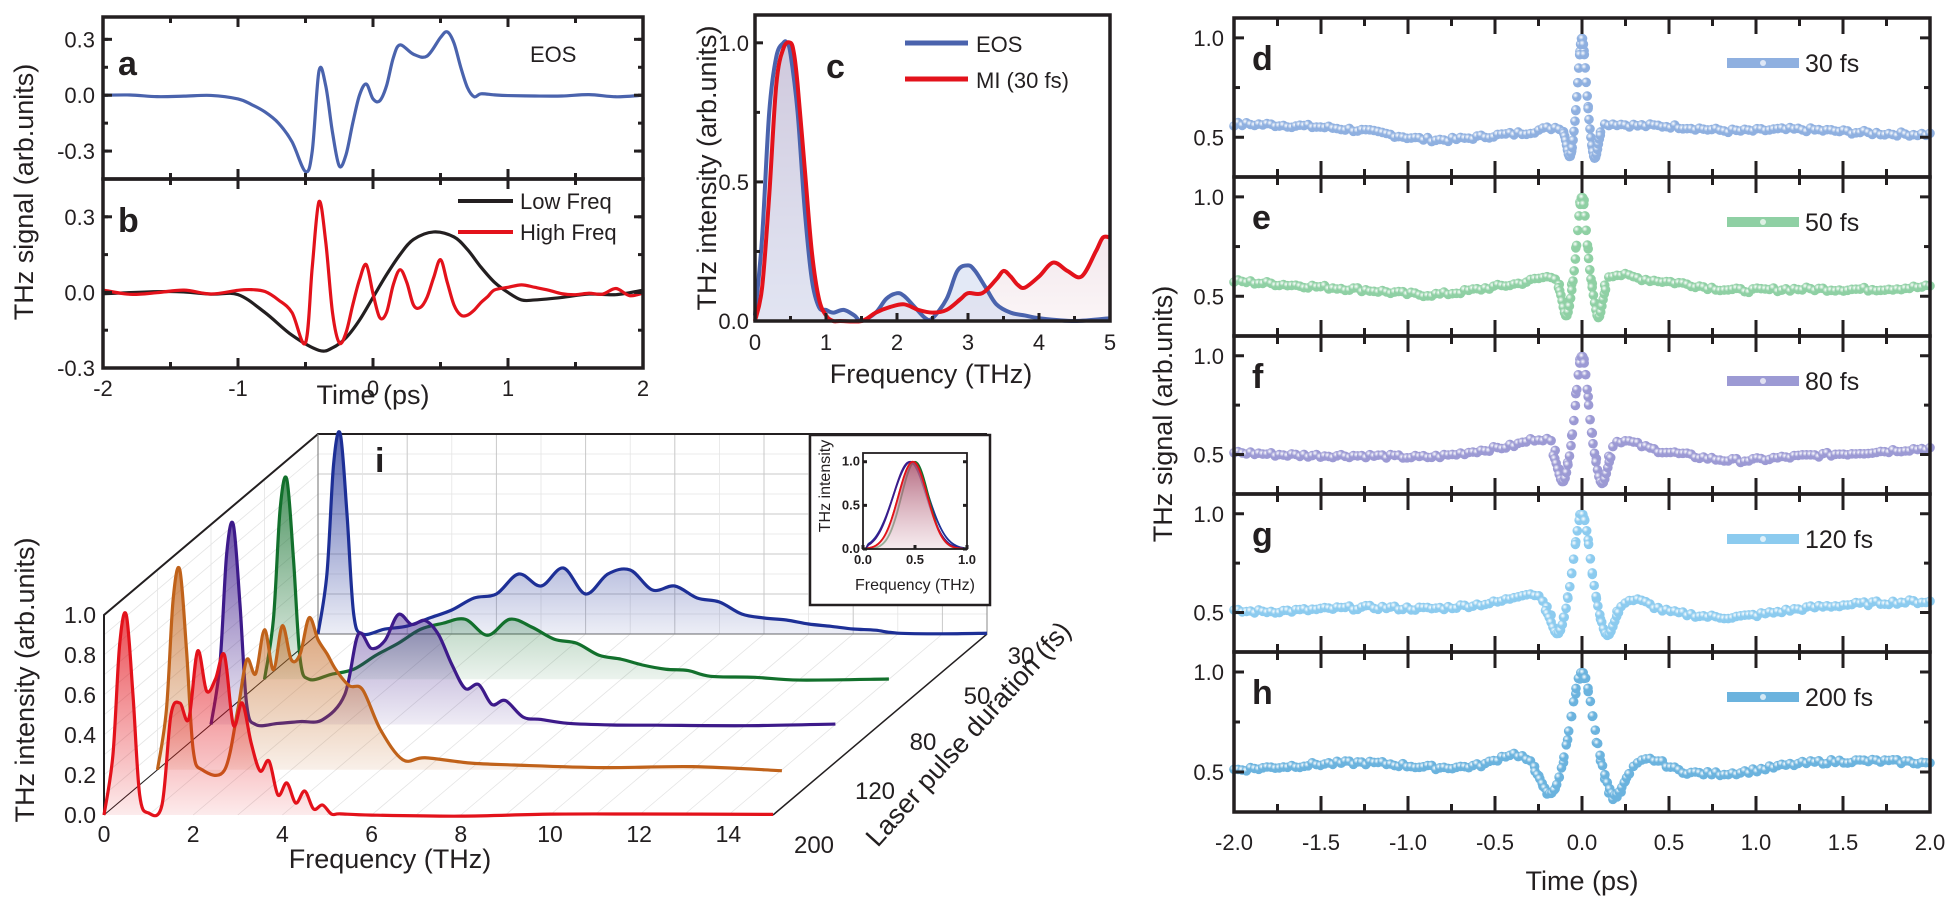 This screenshot has width=1956, height=906. Describe the element at coordinates (373, 102) in the screenshot. I see `series-eos` at that location.